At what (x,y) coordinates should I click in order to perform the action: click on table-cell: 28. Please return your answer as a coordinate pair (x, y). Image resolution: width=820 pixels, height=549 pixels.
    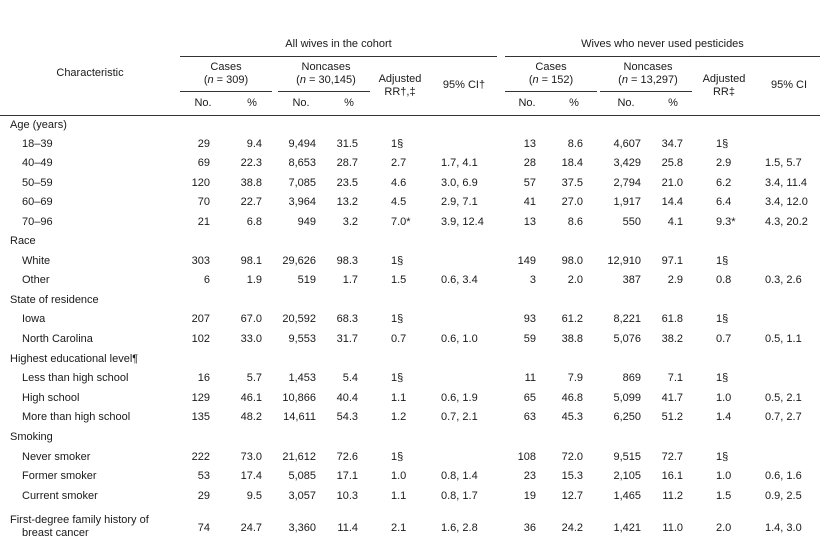
    Looking at the image, I should click on (529, 163).